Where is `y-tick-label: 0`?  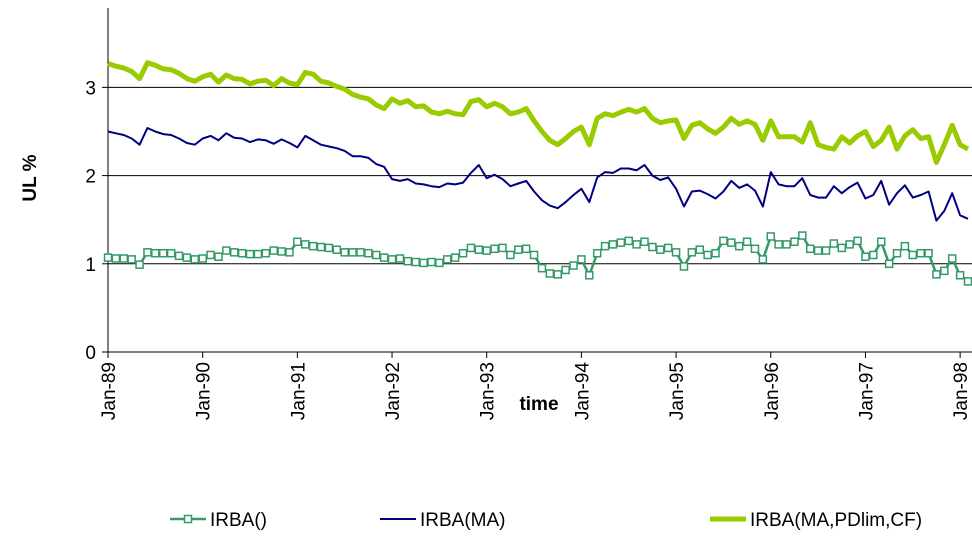
y-tick-label: 0 is located at coordinates (90, 353).